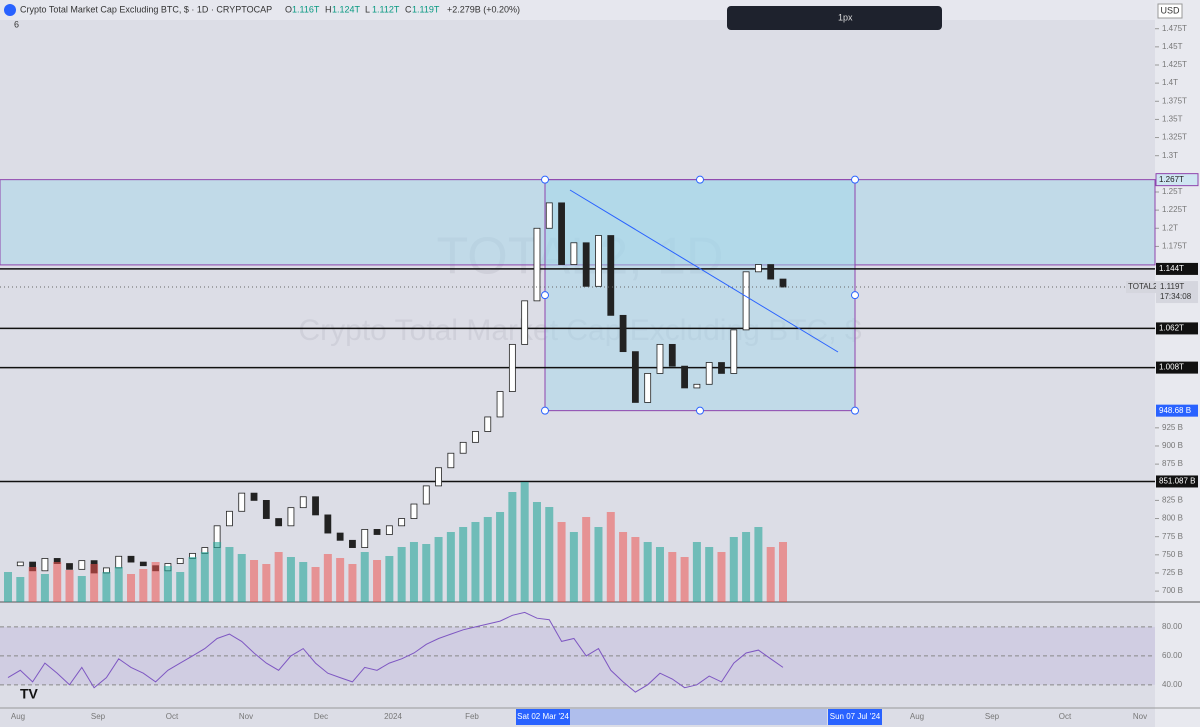  I want to click on y-tick-label: 1.175T, so click(1174, 246).